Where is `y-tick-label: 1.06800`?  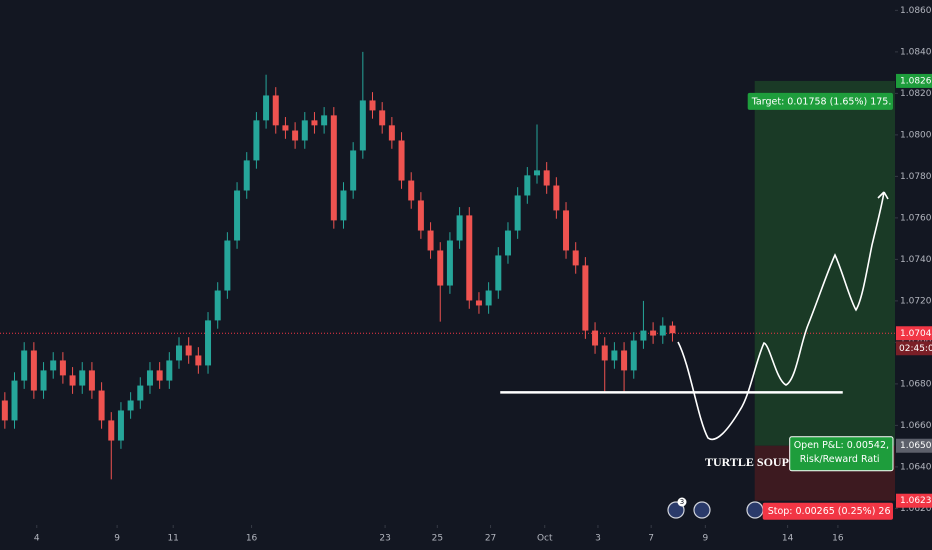
y-tick-label: 1.06800 is located at coordinates (916, 384).